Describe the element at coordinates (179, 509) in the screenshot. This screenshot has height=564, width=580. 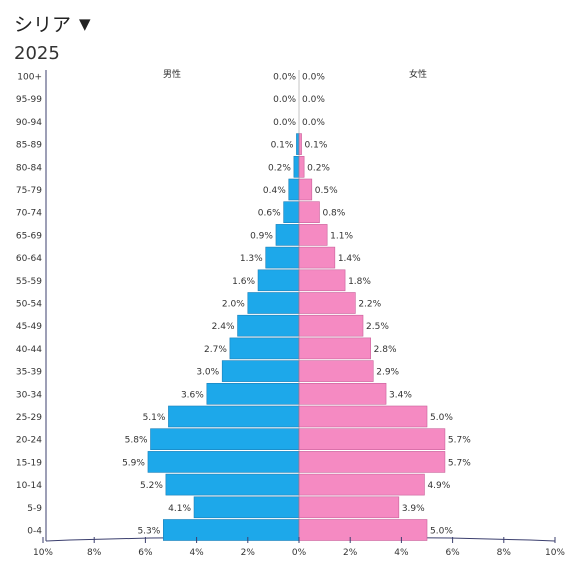
I see `male-value-label: 4.1%` at that location.